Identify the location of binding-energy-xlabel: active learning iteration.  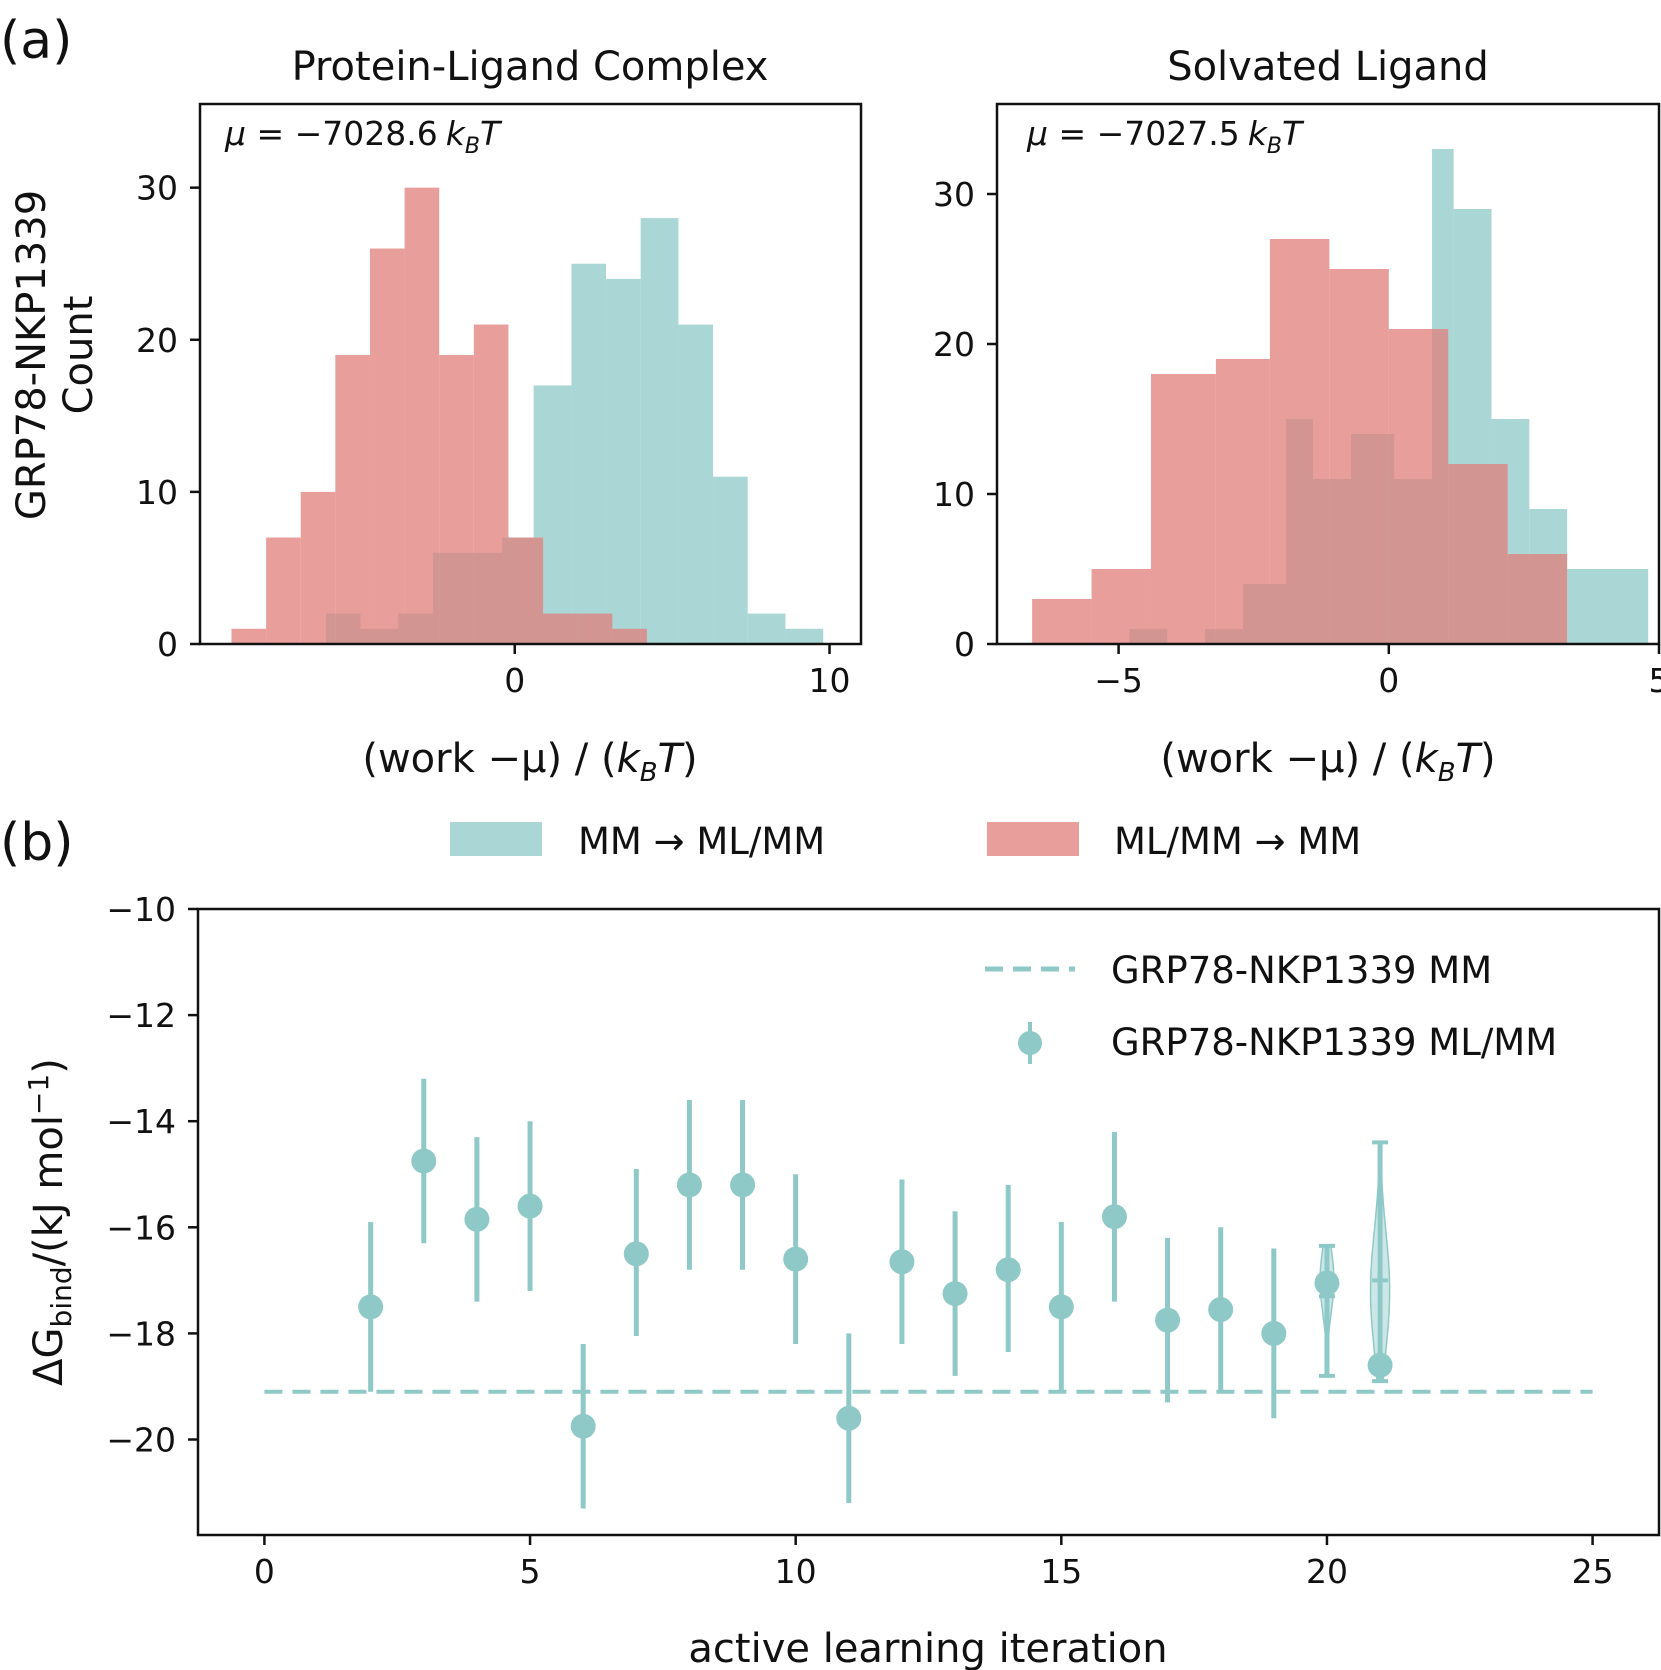
(927, 1648).